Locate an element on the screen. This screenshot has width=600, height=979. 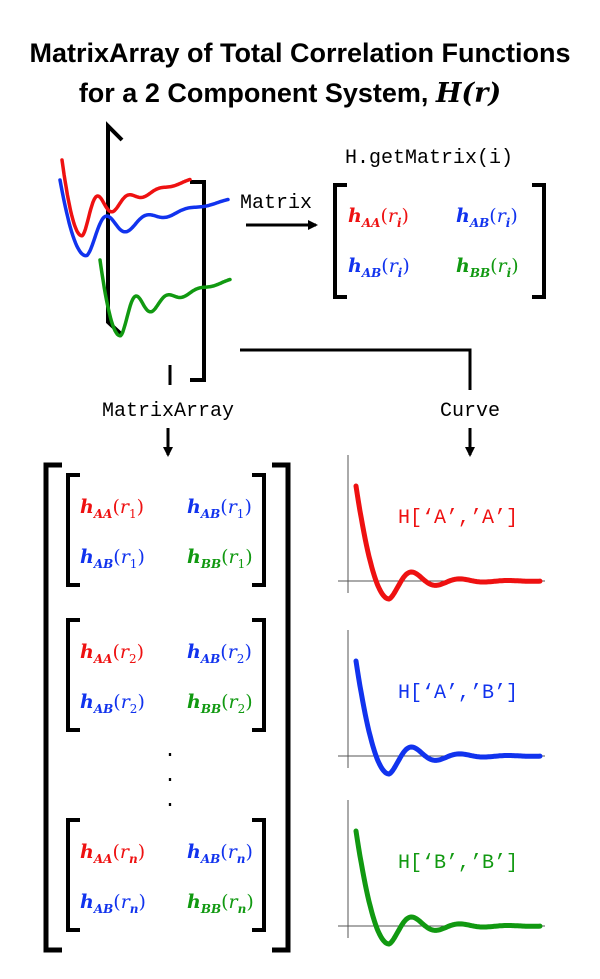
array-cell-ab-bottom: hAB(r2) is located at coordinates (112, 703).